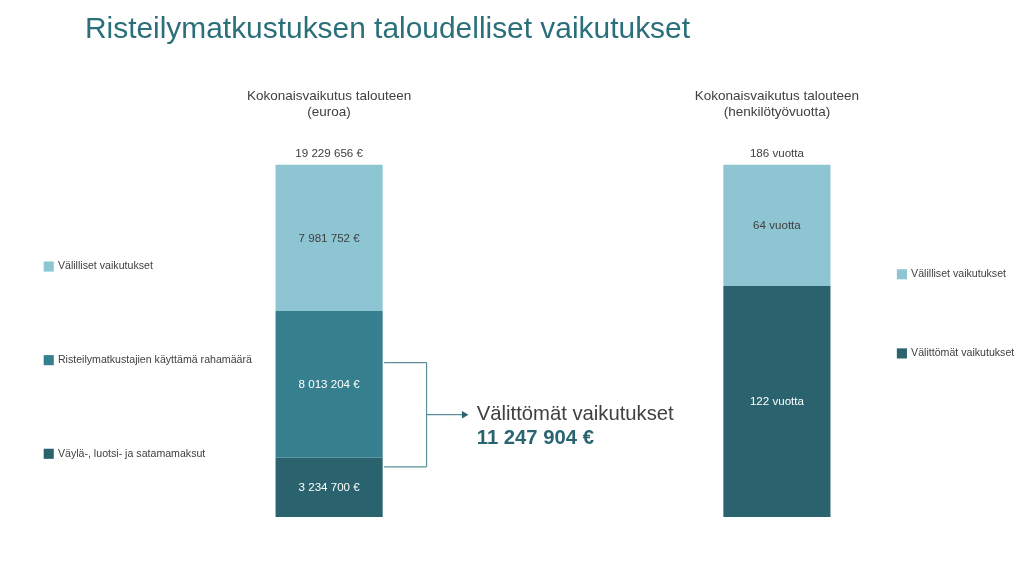 The width and height of the screenshot is (1024, 588). I want to click on legend-label: Väylä-, luotsi- ja satamamaksut, so click(131, 452).